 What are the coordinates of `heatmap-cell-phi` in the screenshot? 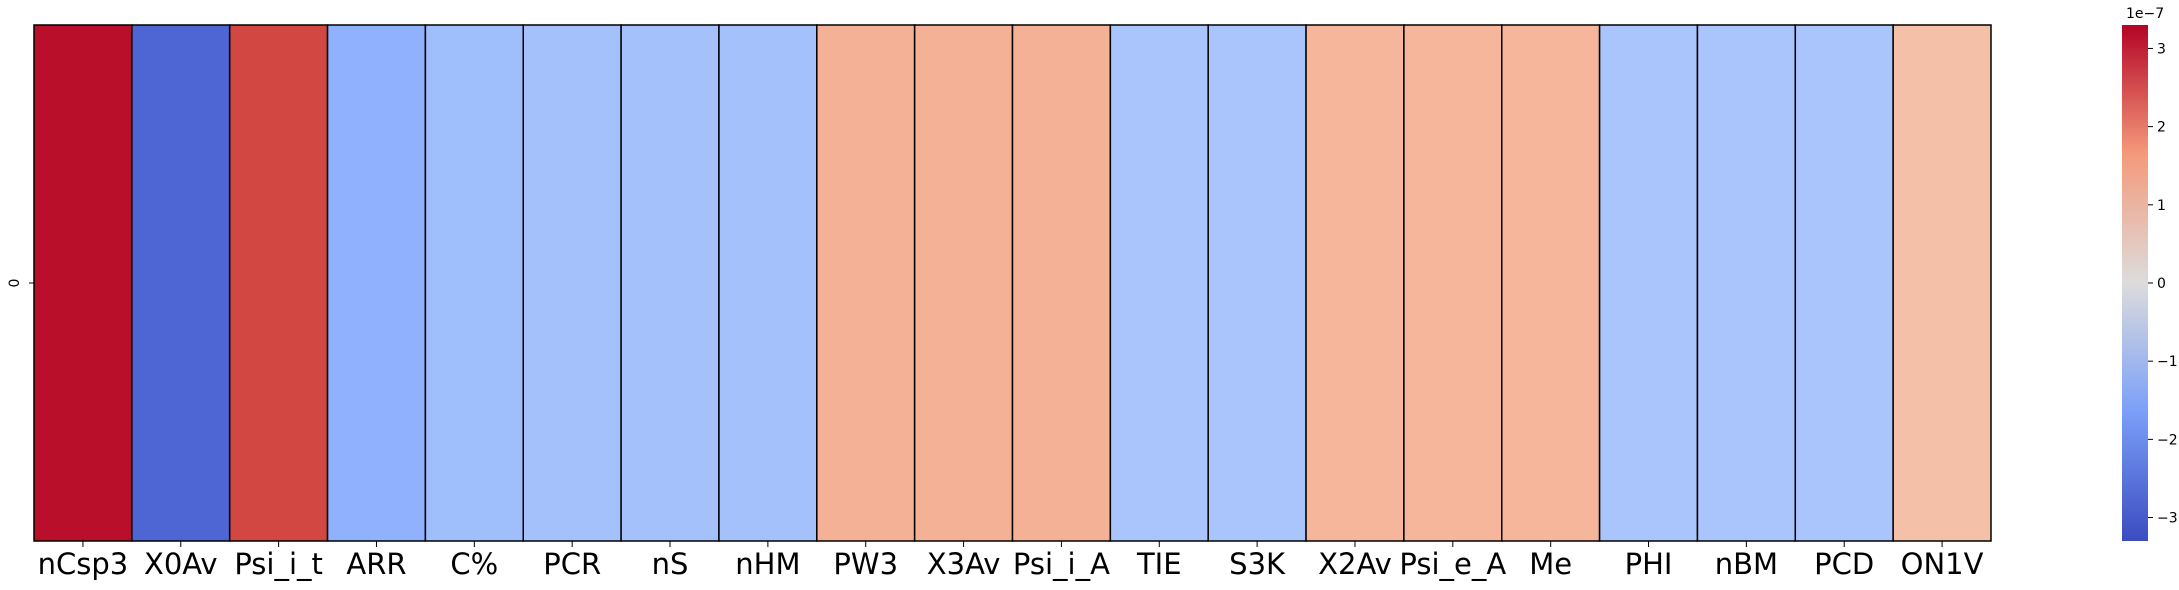 It's located at (1648, 283).